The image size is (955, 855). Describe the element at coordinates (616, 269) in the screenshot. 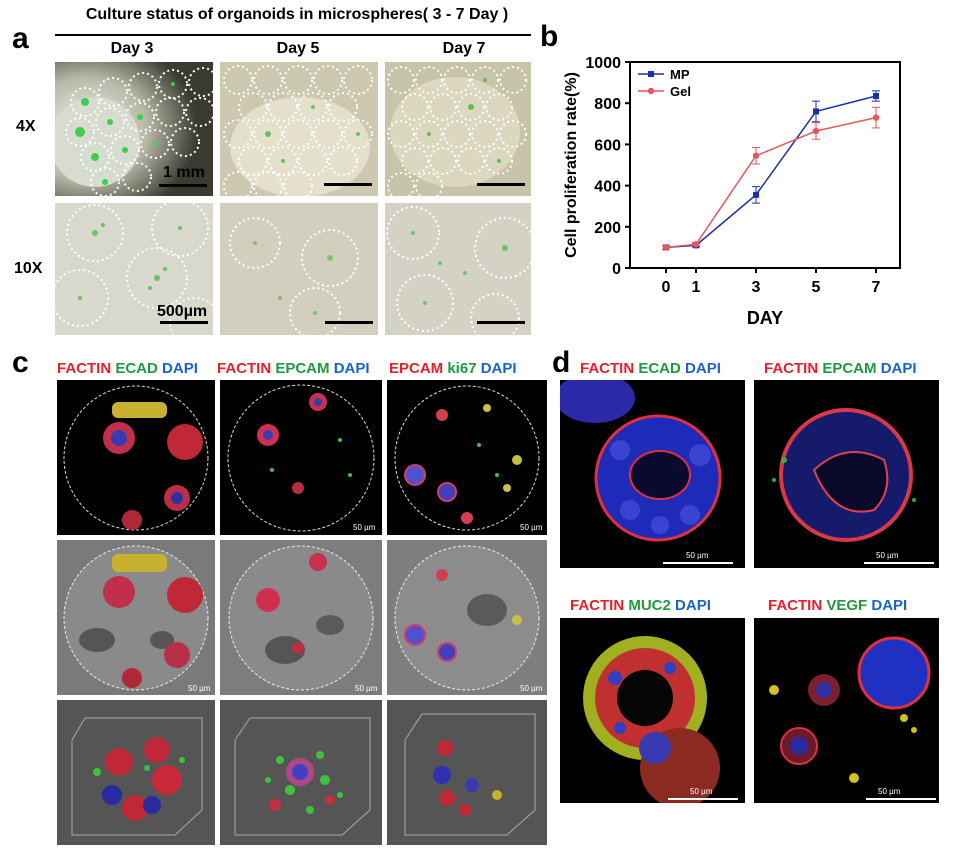

I see `y-tick-label: 0` at that location.